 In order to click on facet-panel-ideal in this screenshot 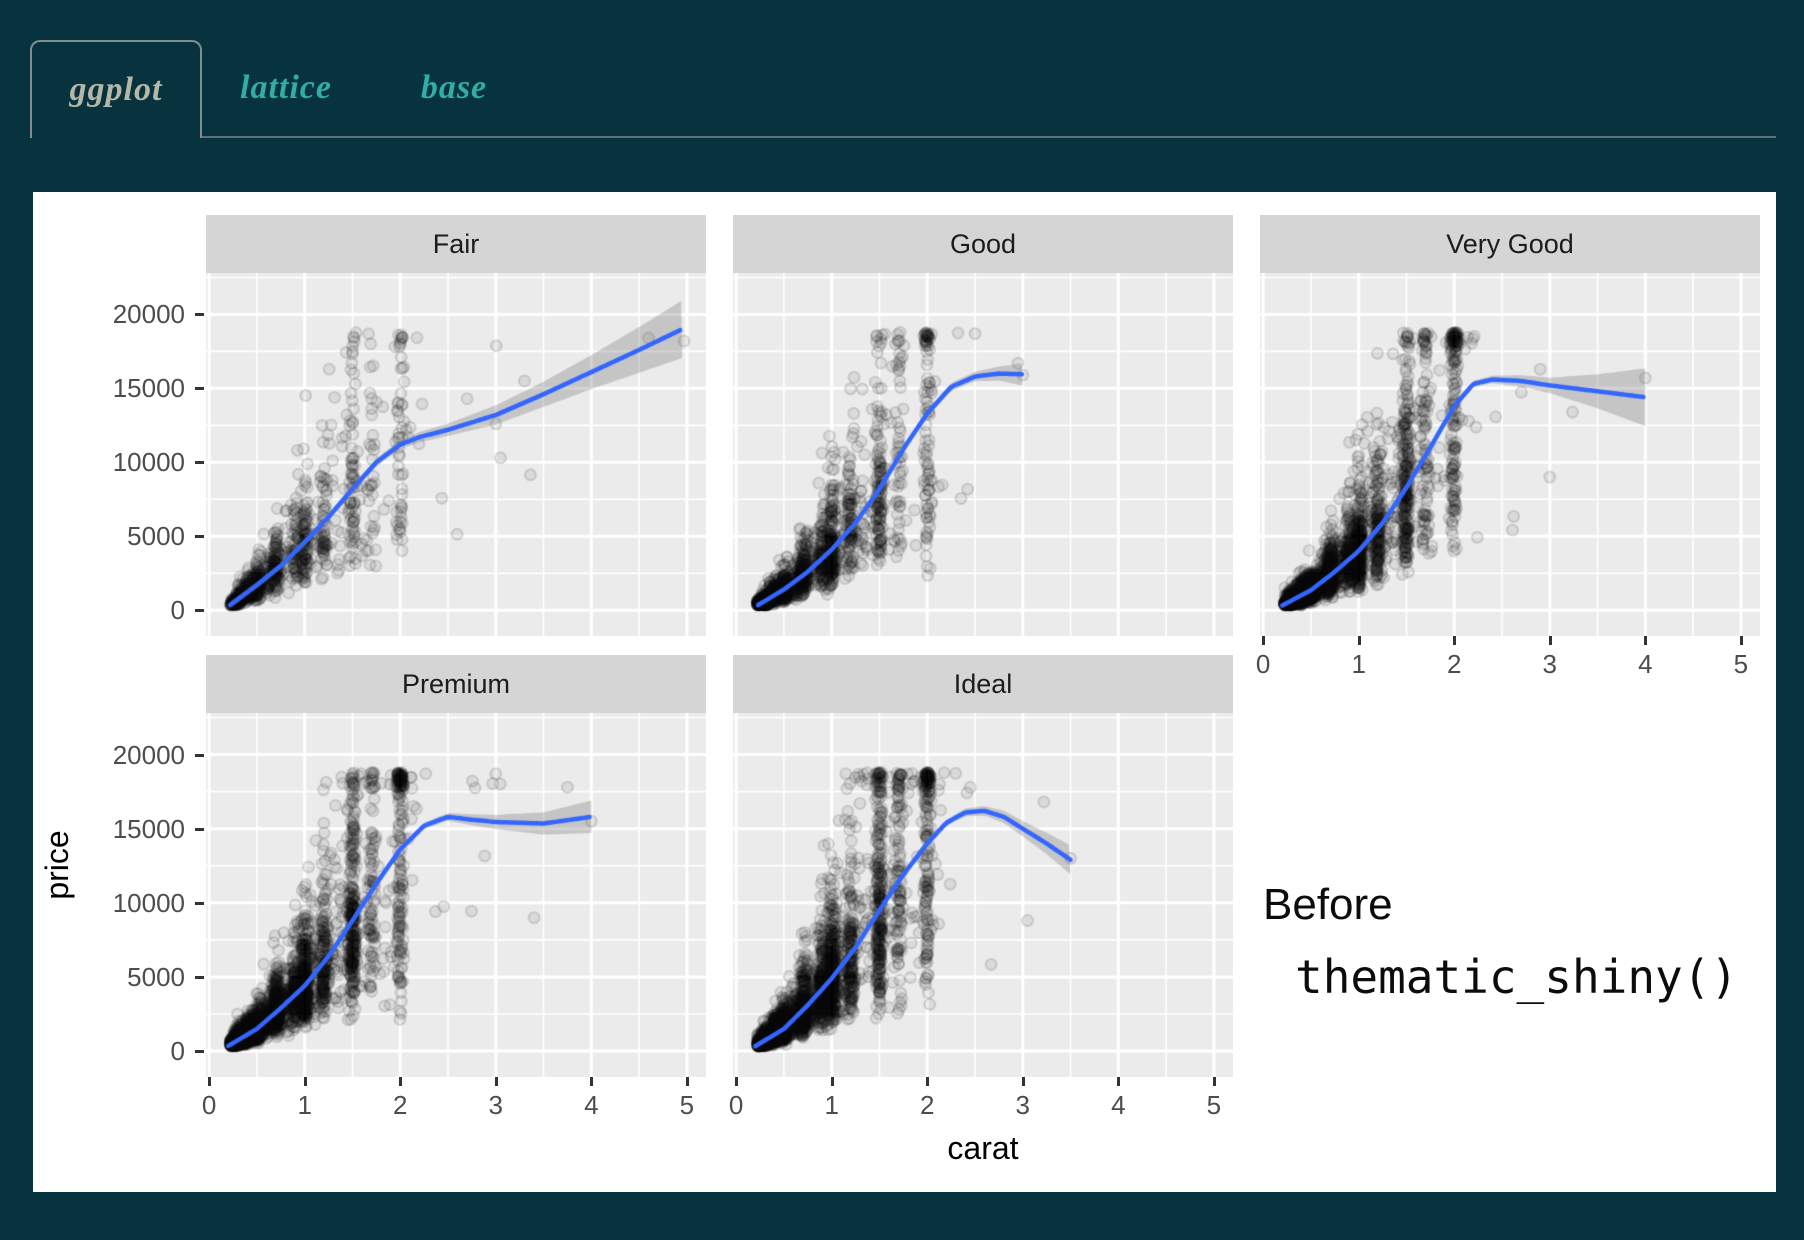, I will do `click(983, 895)`.